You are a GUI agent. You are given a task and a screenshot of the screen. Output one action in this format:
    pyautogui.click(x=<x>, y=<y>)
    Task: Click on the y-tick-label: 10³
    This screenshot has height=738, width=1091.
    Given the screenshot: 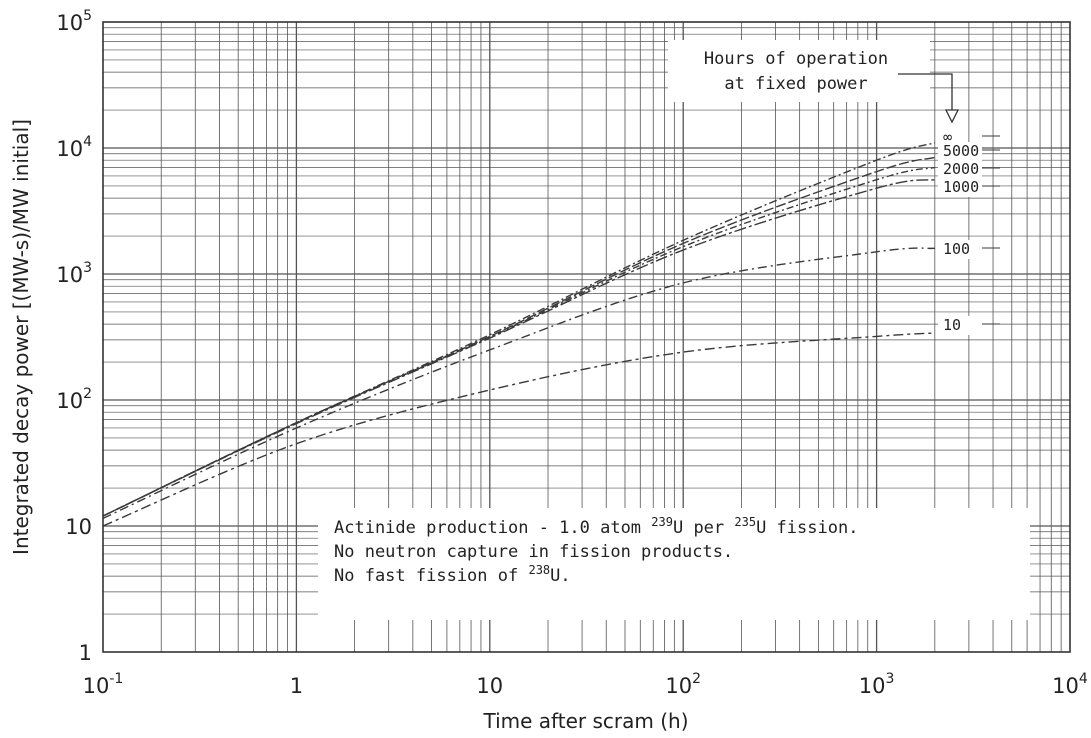 What is the action you would take?
    pyautogui.click(x=74, y=273)
    